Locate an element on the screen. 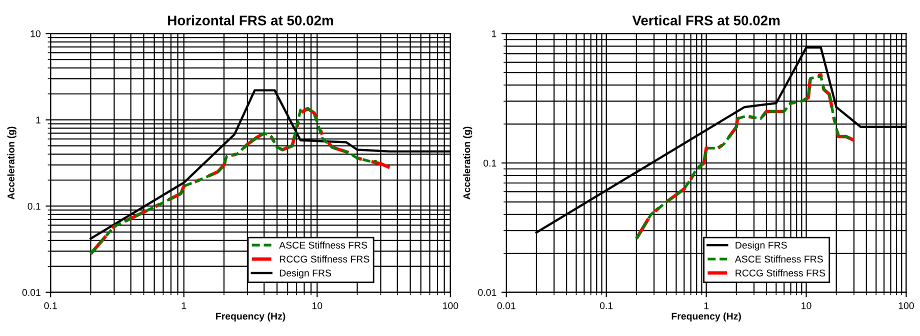 This screenshot has width=920, height=336. chart-title: Horizontal FRS at 50.02m is located at coordinates (251, 20).